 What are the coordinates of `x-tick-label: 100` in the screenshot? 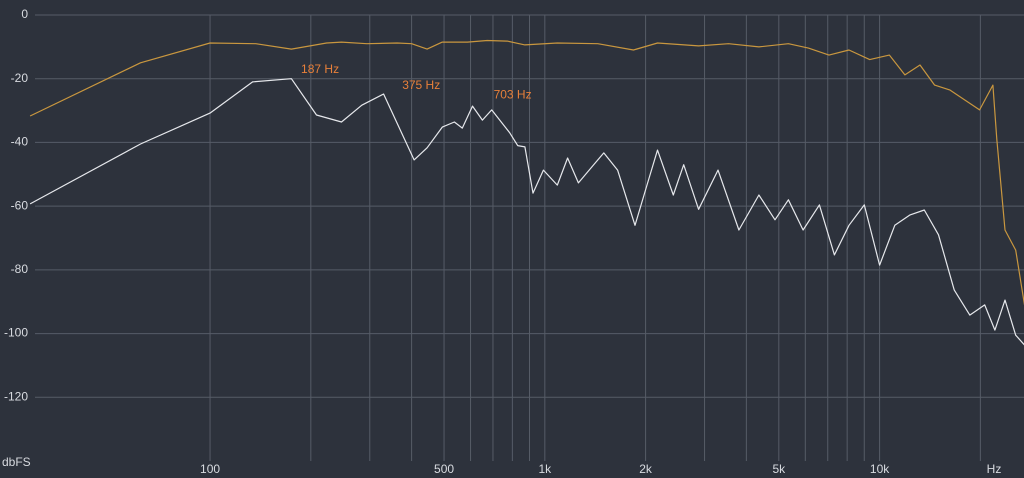 It's located at (210, 469).